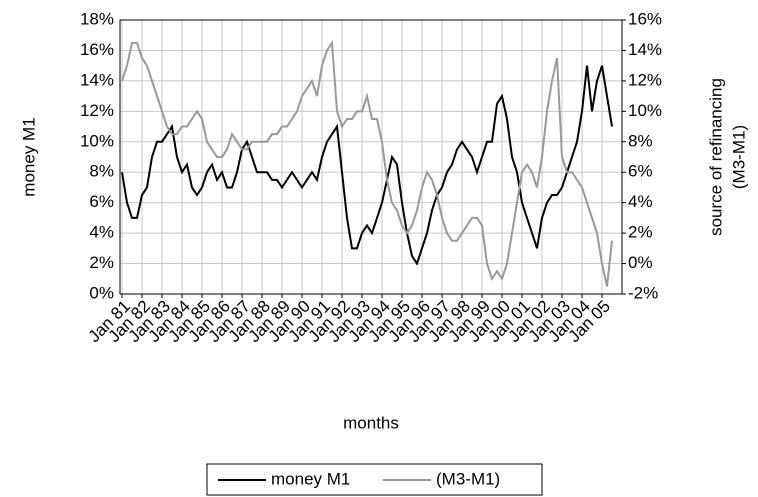 The width and height of the screenshot is (758, 497). What do you see at coordinates (640, 262) in the screenshot?
I see `y2-tick-label: 0%` at bounding box center [640, 262].